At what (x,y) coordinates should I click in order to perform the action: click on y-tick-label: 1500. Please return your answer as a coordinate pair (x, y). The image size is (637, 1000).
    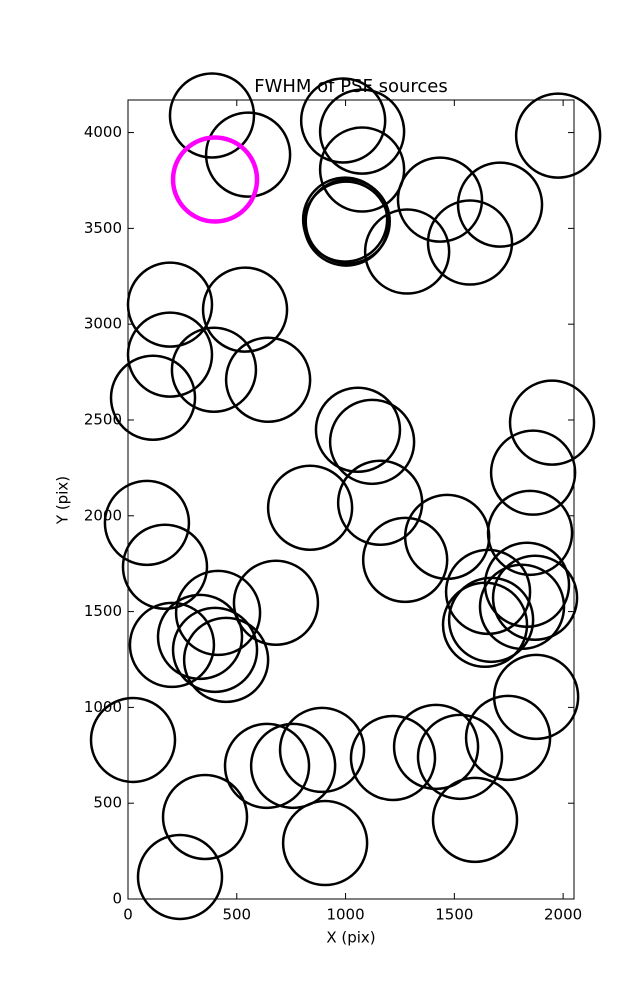
    Looking at the image, I should click on (103, 611).